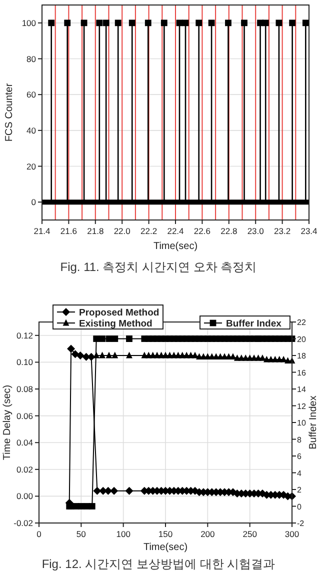  What do you see at coordinates (31, 95) in the screenshot?
I see `y-tick-label: 60` at bounding box center [31, 95].